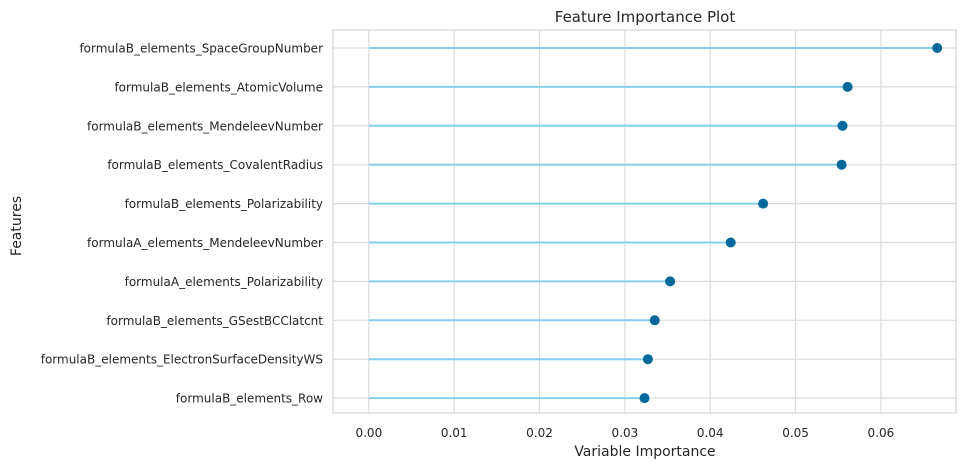 Image resolution: width=964 pixels, height=468 pixels. What do you see at coordinates (249, 399) in the screenshot?
I see `y-tick-label: formulaB_elements_Row` at bounding box center [249, 399].